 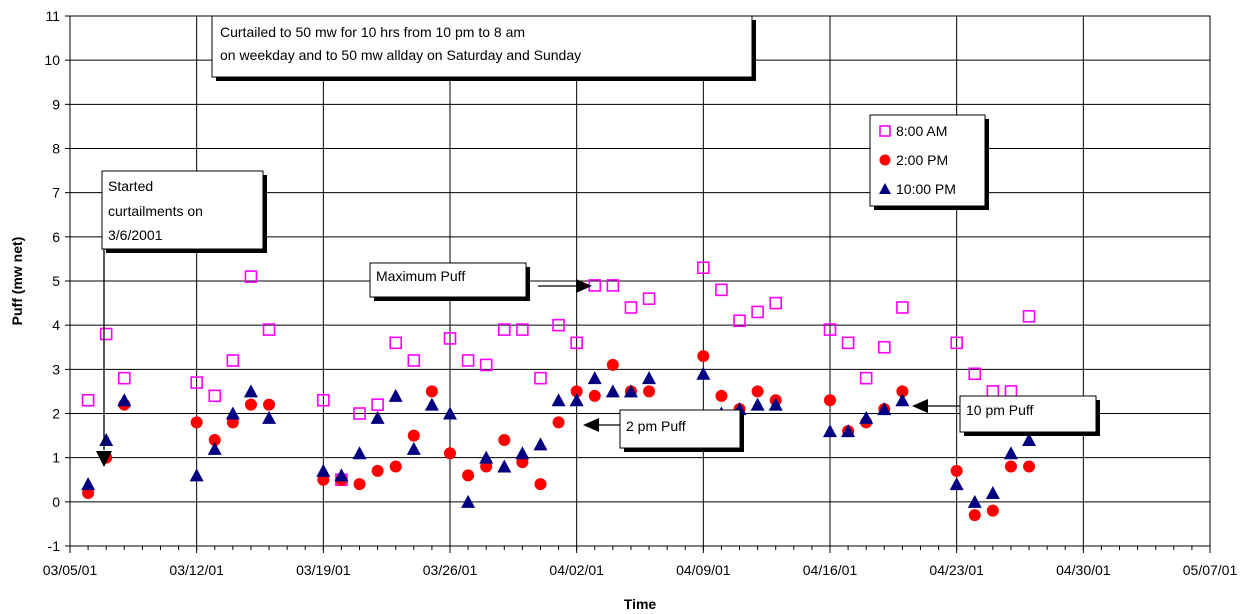 What do you see at coordinates (1006, 415) in the screenshot?
I see `ten-pm-puff-note: 10 pm Puff` at bounding box center [1006, 415].